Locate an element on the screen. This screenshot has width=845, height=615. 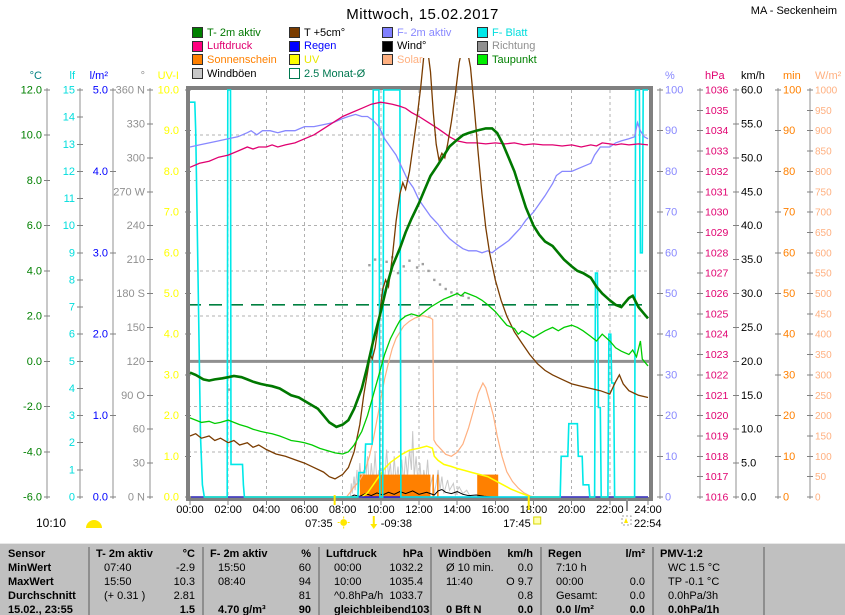
axis-tick-label: 1023 is located at coordinates (717, 355).